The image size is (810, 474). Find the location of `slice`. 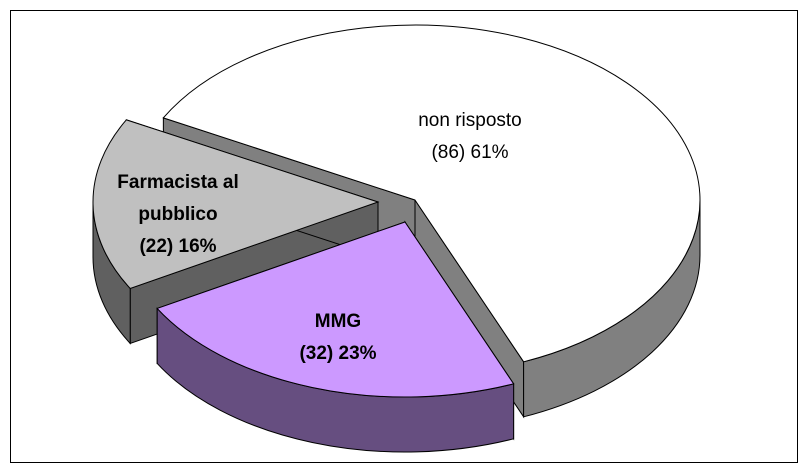

slice is located at coordinates (236, 204).